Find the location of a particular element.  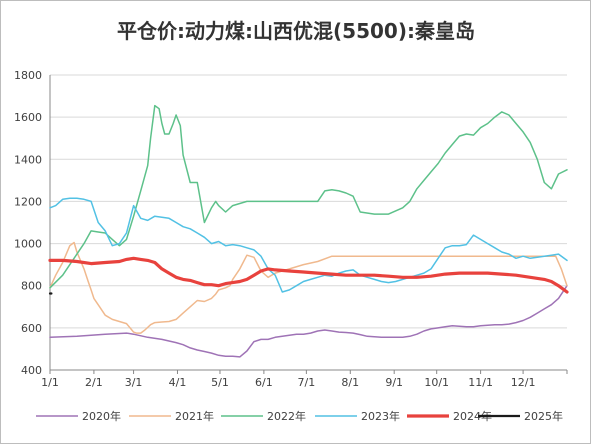

y-tick-label: 400 is located at coordinates (31, 370).